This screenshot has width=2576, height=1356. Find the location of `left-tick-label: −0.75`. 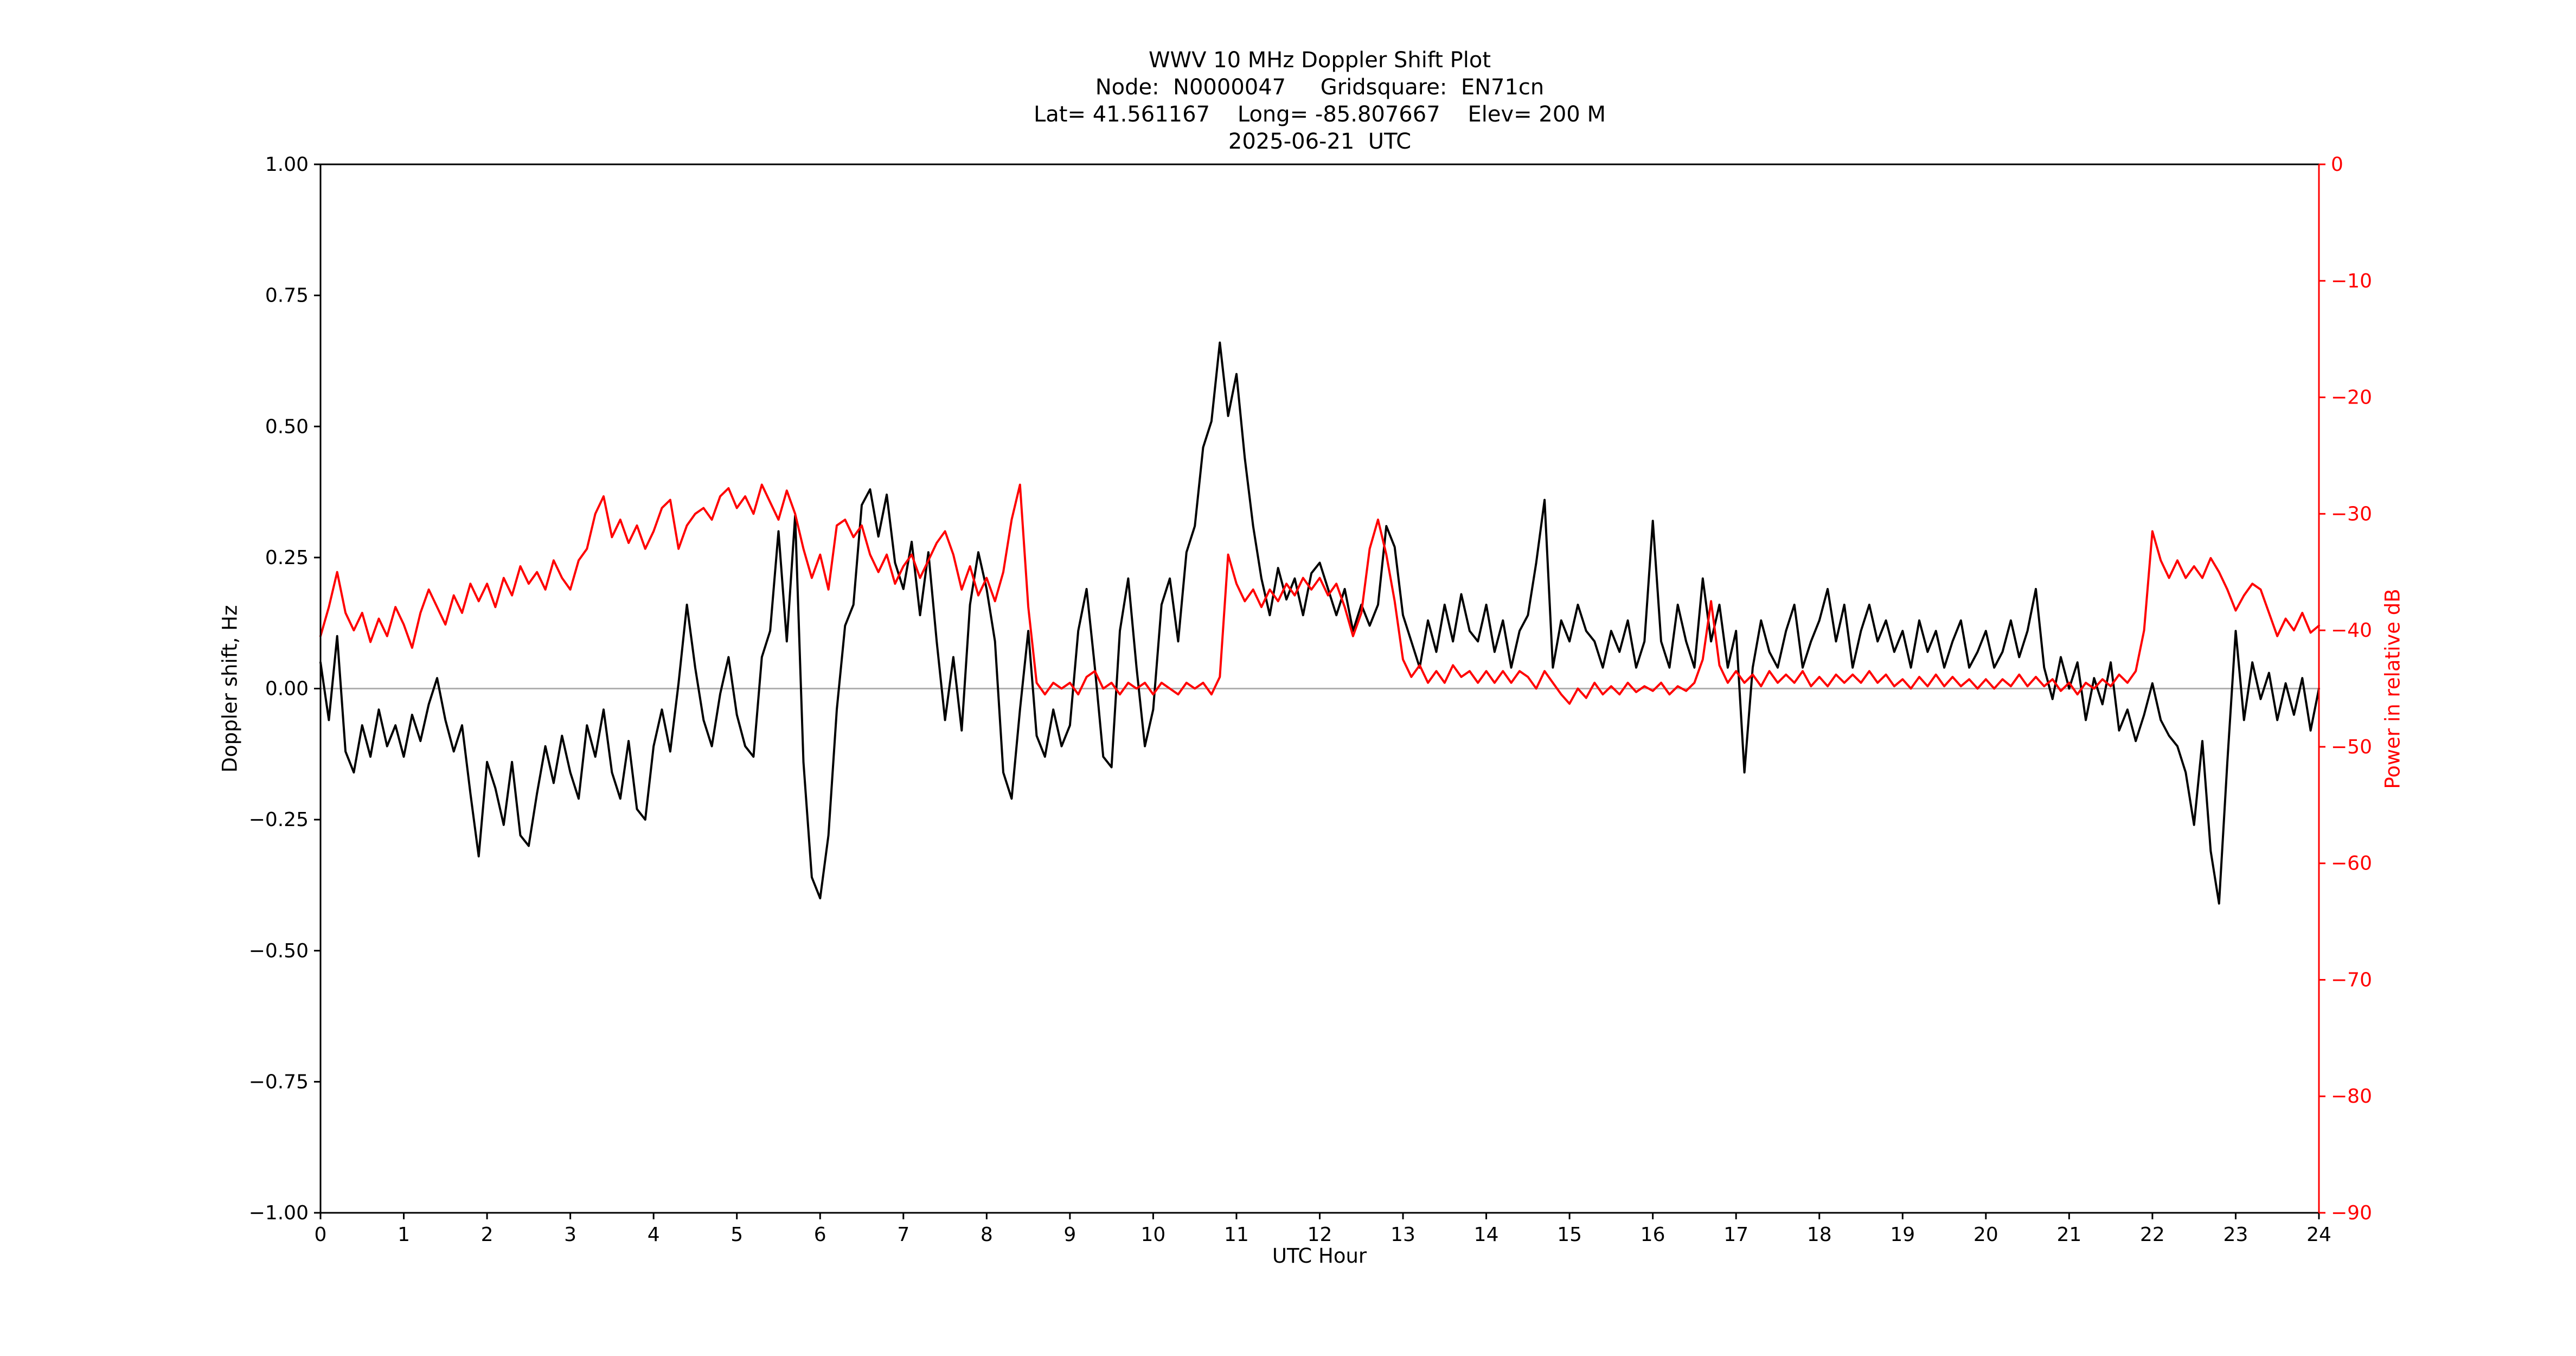

left-tick-label: −0.75 is located at coordinates (279, 1082).